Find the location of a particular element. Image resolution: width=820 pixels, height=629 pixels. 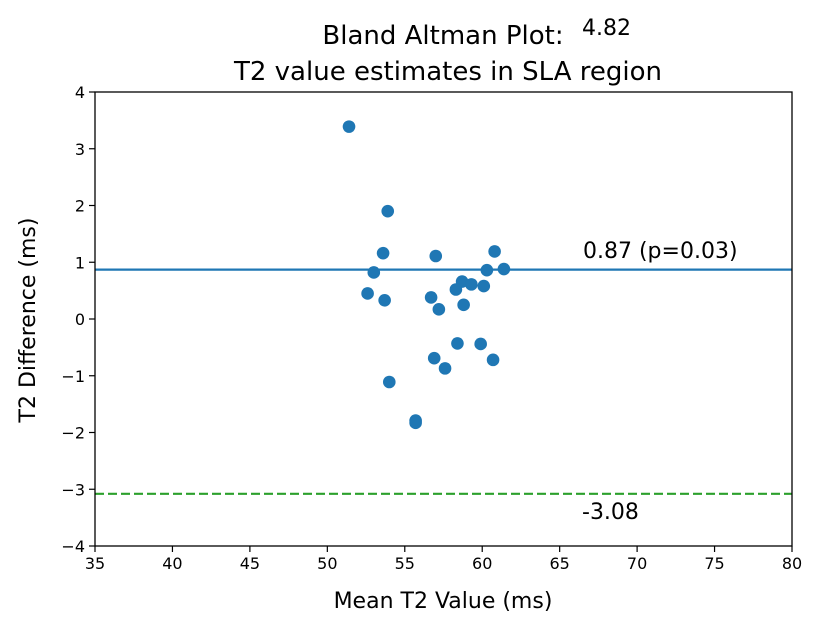

chart-title-line-2: T2 value estimates in SLA region is located at coordinates (447, 72).